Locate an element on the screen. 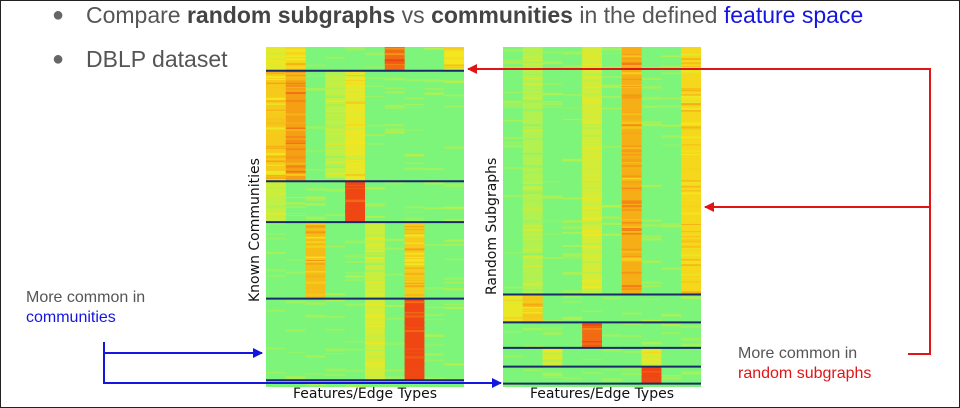 The width and height of the screenshot is (960, 408). note-communities: More common in communities is located at coordinates (85, 308).